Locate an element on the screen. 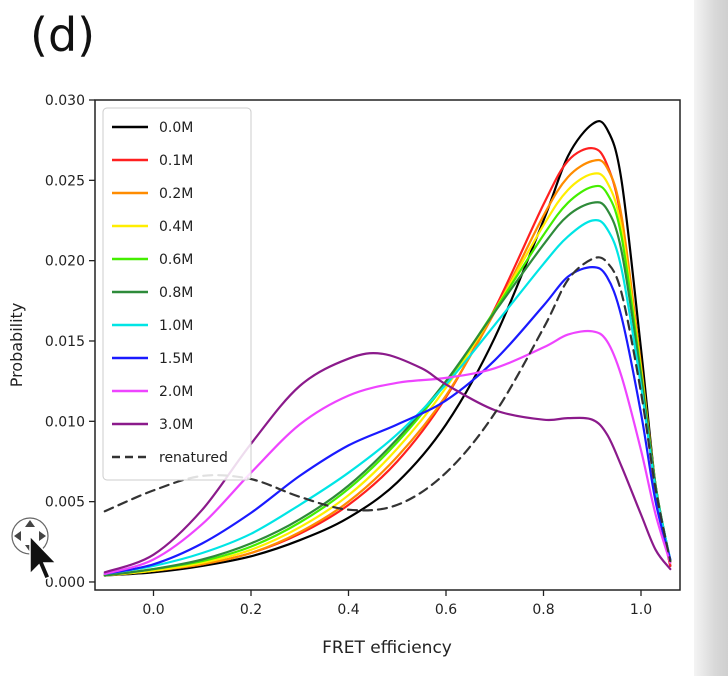  x-tick-label: 0.8 is located at coordinates (543, 610).